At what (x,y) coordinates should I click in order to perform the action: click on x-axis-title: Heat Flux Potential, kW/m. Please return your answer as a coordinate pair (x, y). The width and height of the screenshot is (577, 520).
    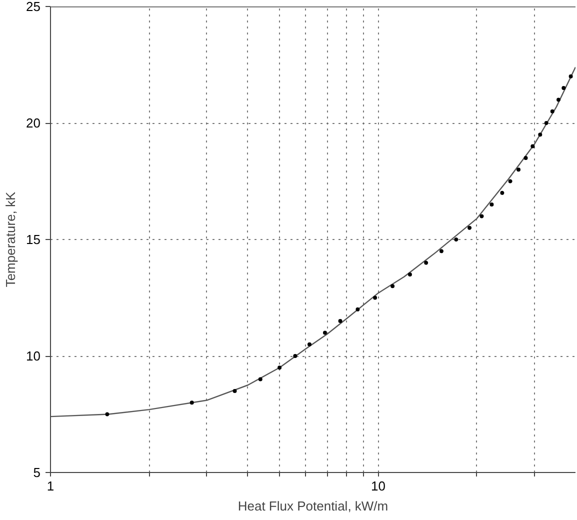
    Looking at the image, I should click on (313, 506).